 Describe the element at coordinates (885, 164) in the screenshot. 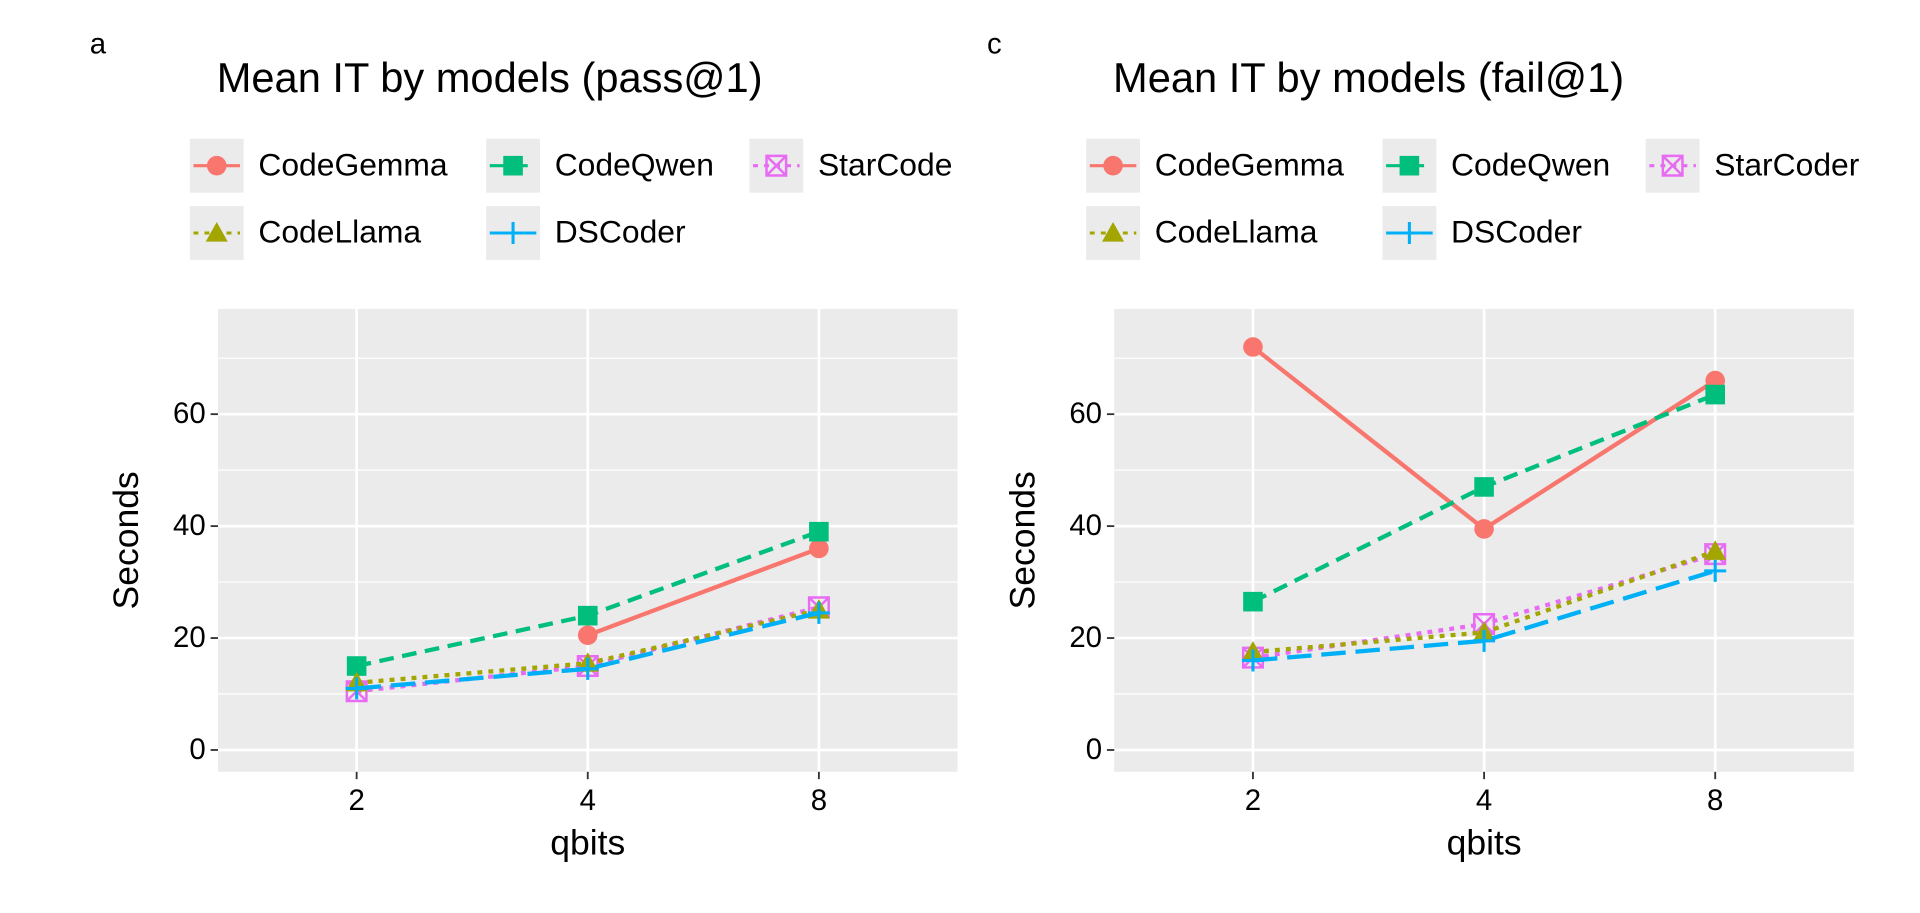

I see `legend-label: StarCode` at that location.